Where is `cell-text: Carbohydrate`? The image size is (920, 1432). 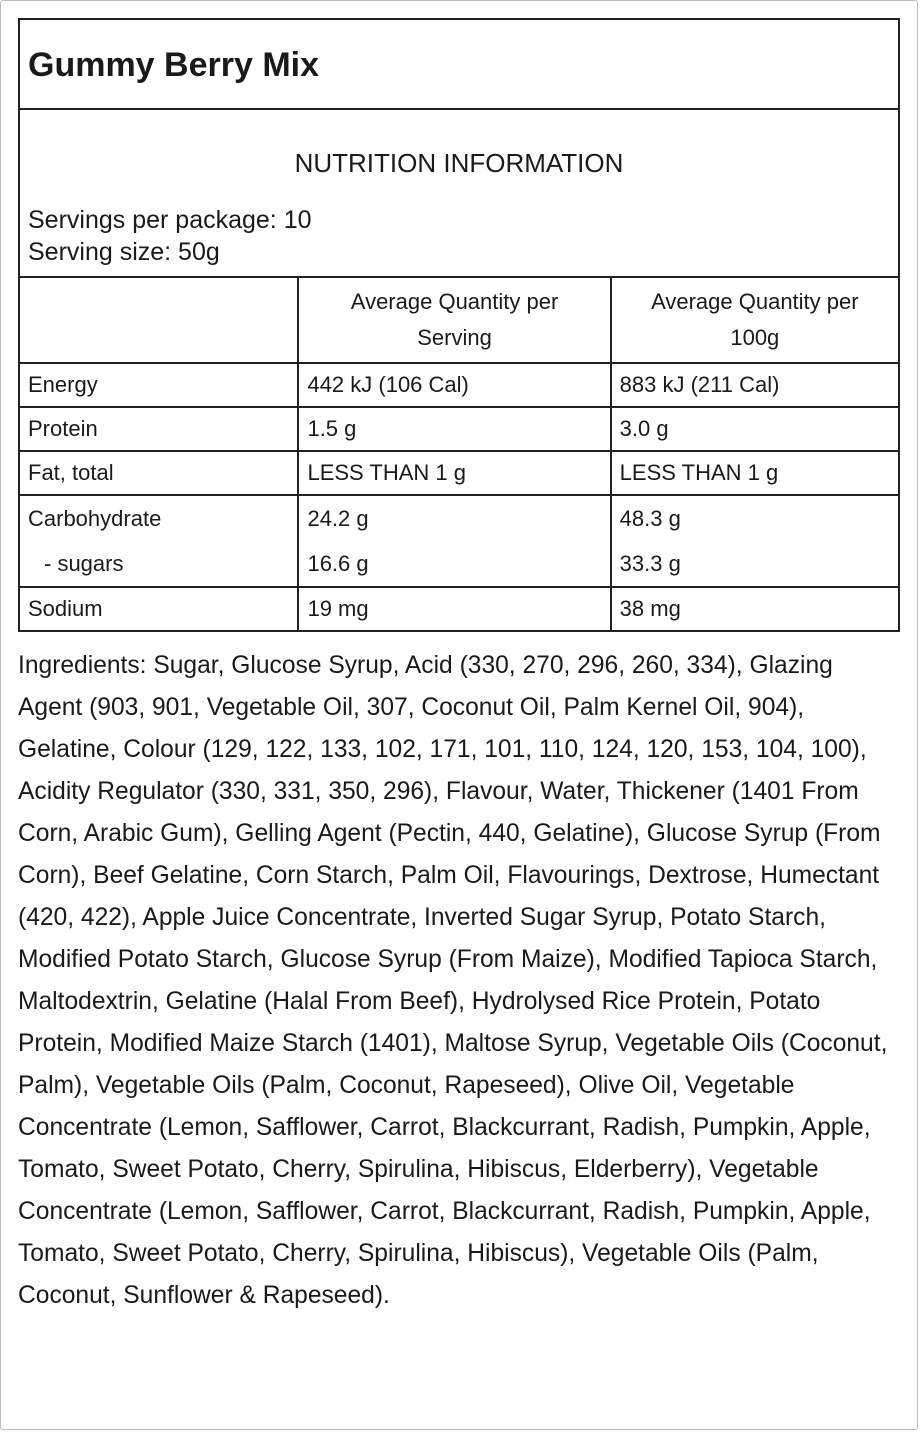
cell-text: Carbohydrate is located at coordinates (95, 518).